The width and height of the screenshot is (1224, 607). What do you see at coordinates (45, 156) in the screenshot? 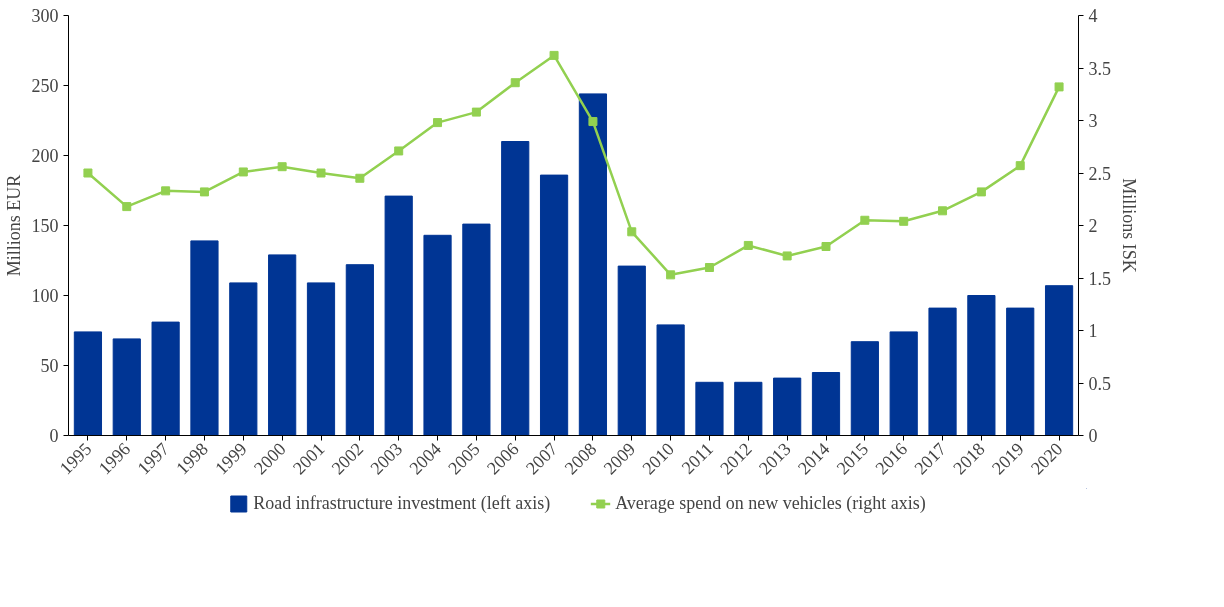
I see `y-tick-label: 200` at bounding box center [45, 156].